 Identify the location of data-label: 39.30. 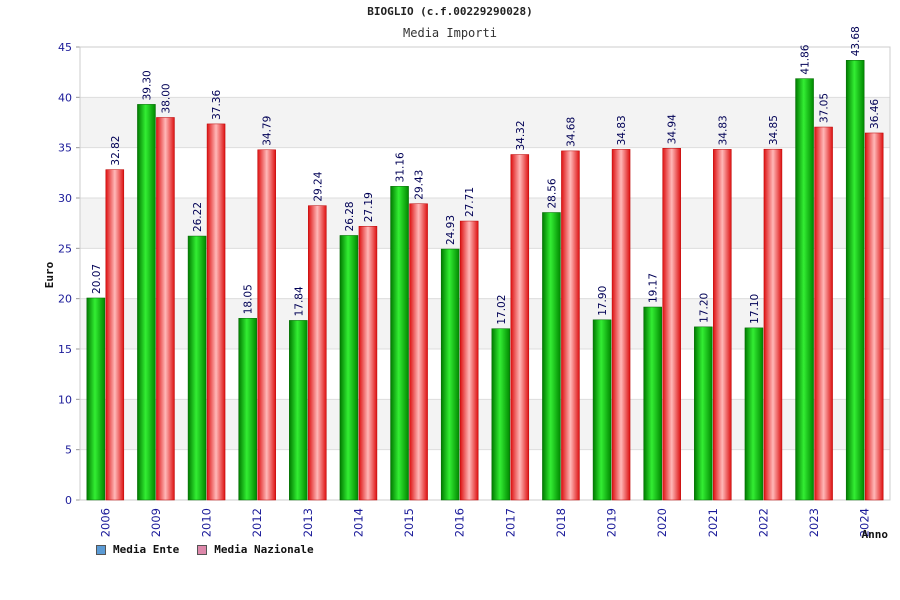
(147, 85).